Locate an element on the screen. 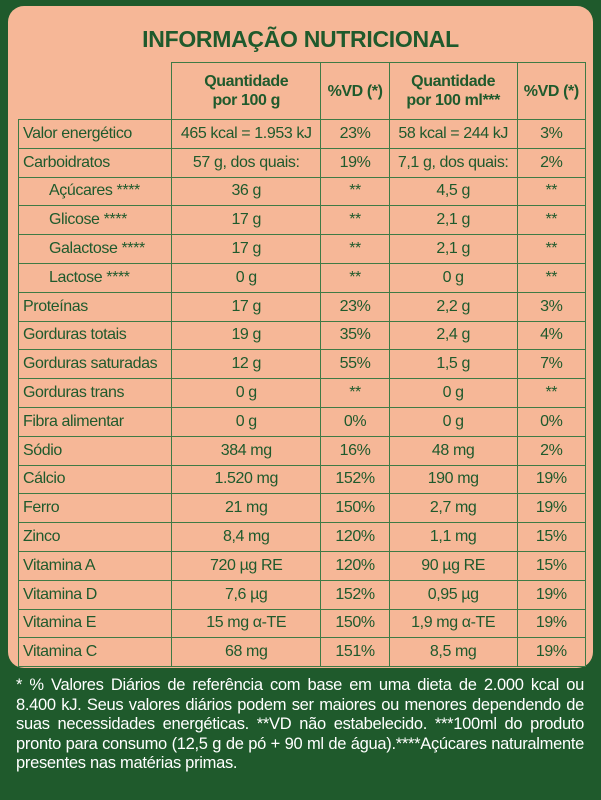  table-cell: Vitamina C is located at coordinates (95, 652).